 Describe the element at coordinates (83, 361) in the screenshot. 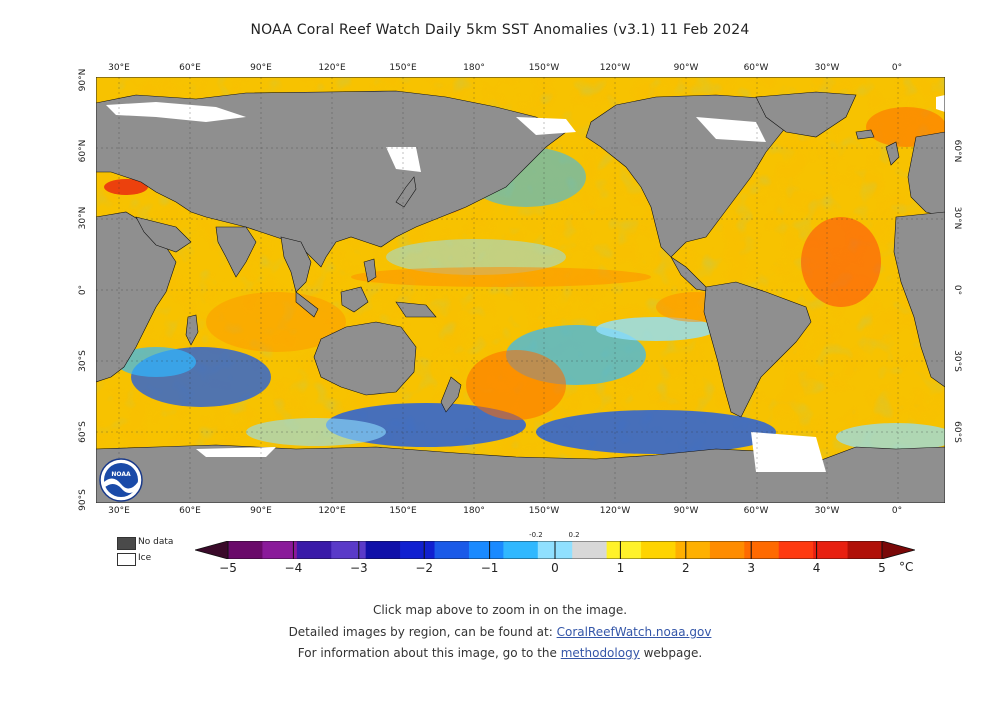

I see `lat-label-left: 30°S` at that location.